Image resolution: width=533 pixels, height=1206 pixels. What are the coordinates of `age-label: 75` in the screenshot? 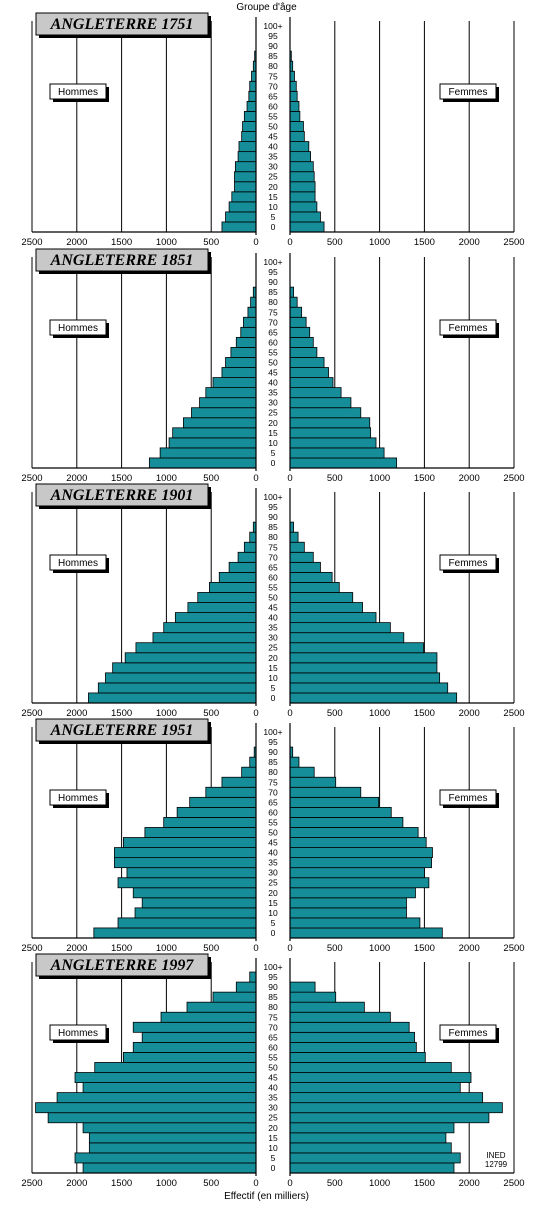 It's located at (273, 76).